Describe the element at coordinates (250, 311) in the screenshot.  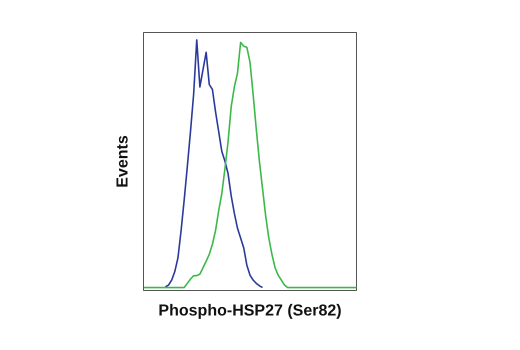
I see `x-axis-title: Phospho-HSP27 (Ser82)` at that location.